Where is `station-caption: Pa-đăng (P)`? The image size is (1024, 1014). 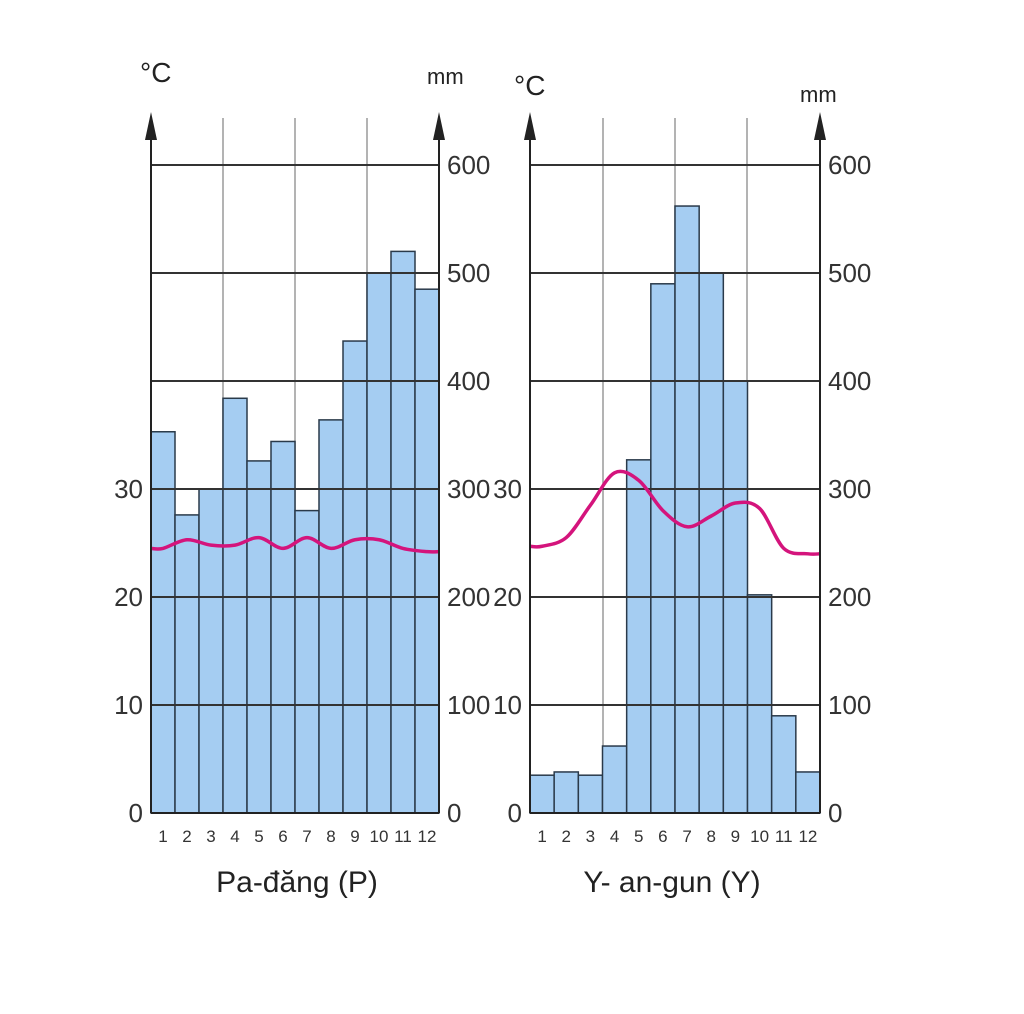 station-caption: Pa-đăng (P) is located at coordinates (297, 882).